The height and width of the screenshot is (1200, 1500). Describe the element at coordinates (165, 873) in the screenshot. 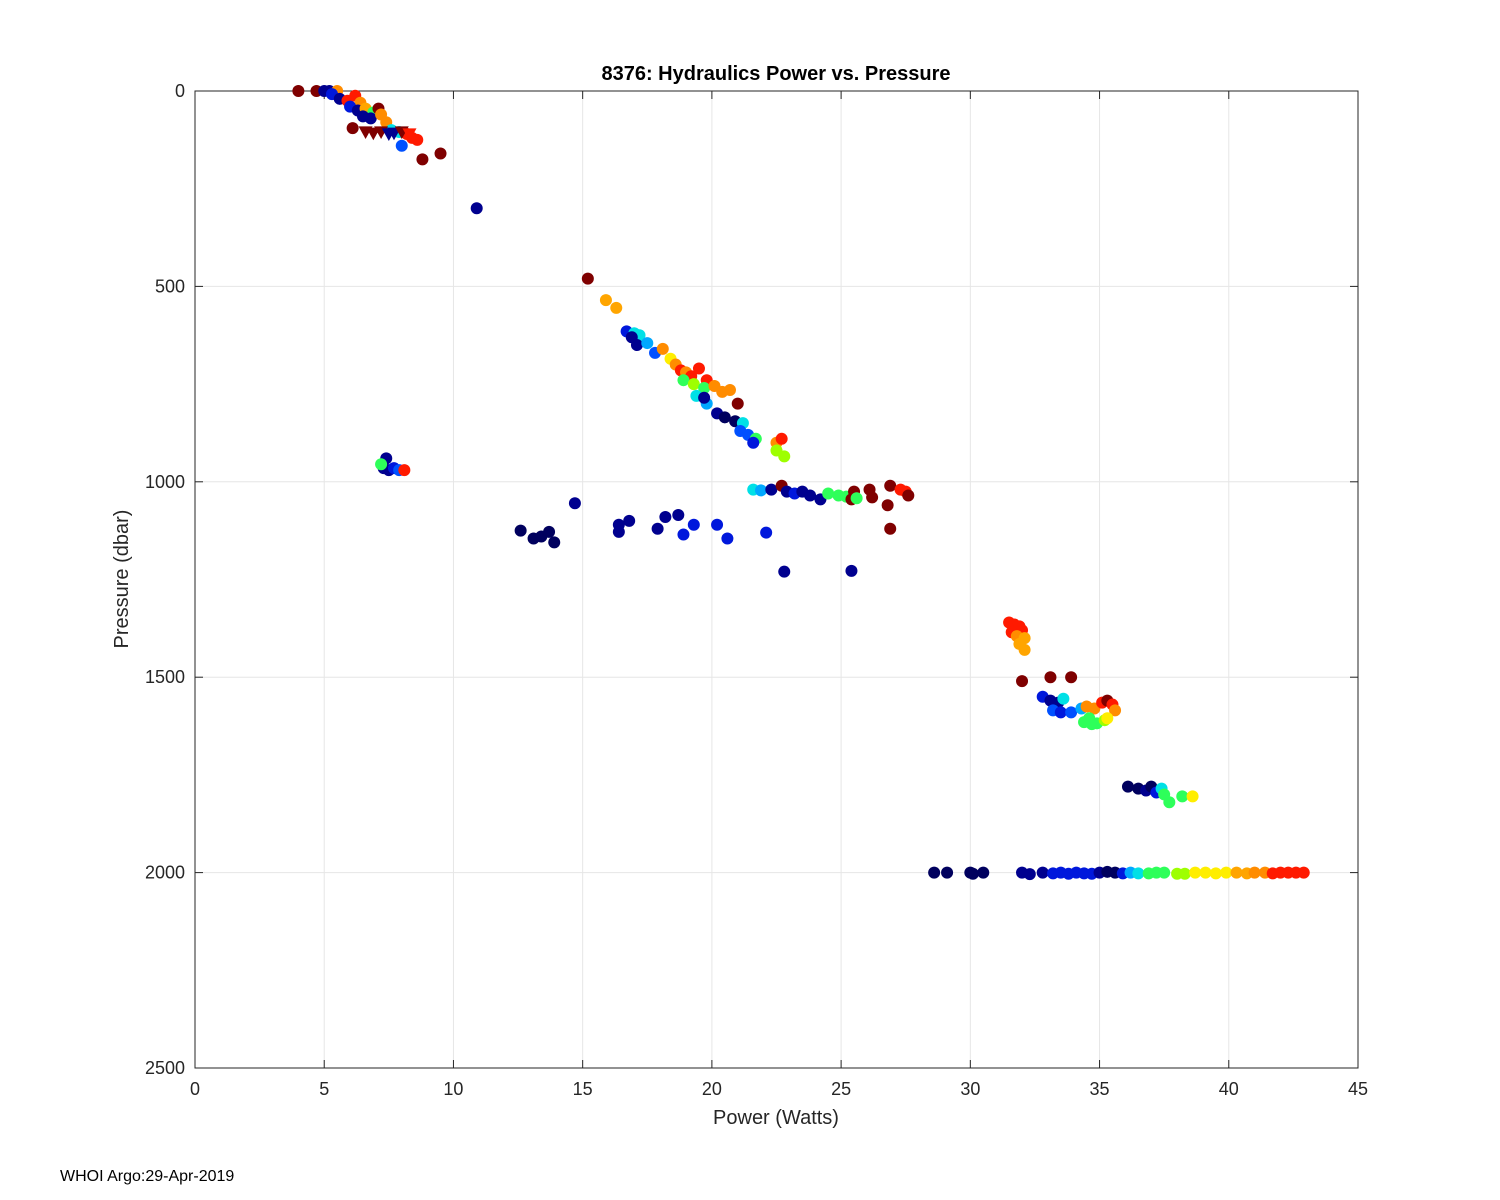

I see `y-tick-label: 2000` at that location.